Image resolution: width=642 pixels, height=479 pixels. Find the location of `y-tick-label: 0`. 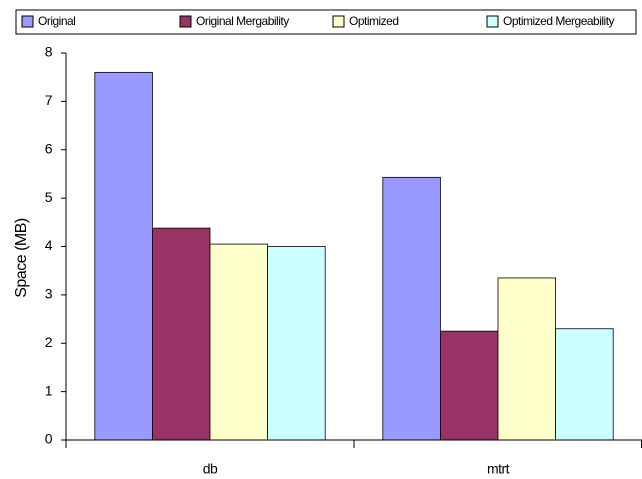

y-tick-label: 0 is located at coordinates (49, 439).